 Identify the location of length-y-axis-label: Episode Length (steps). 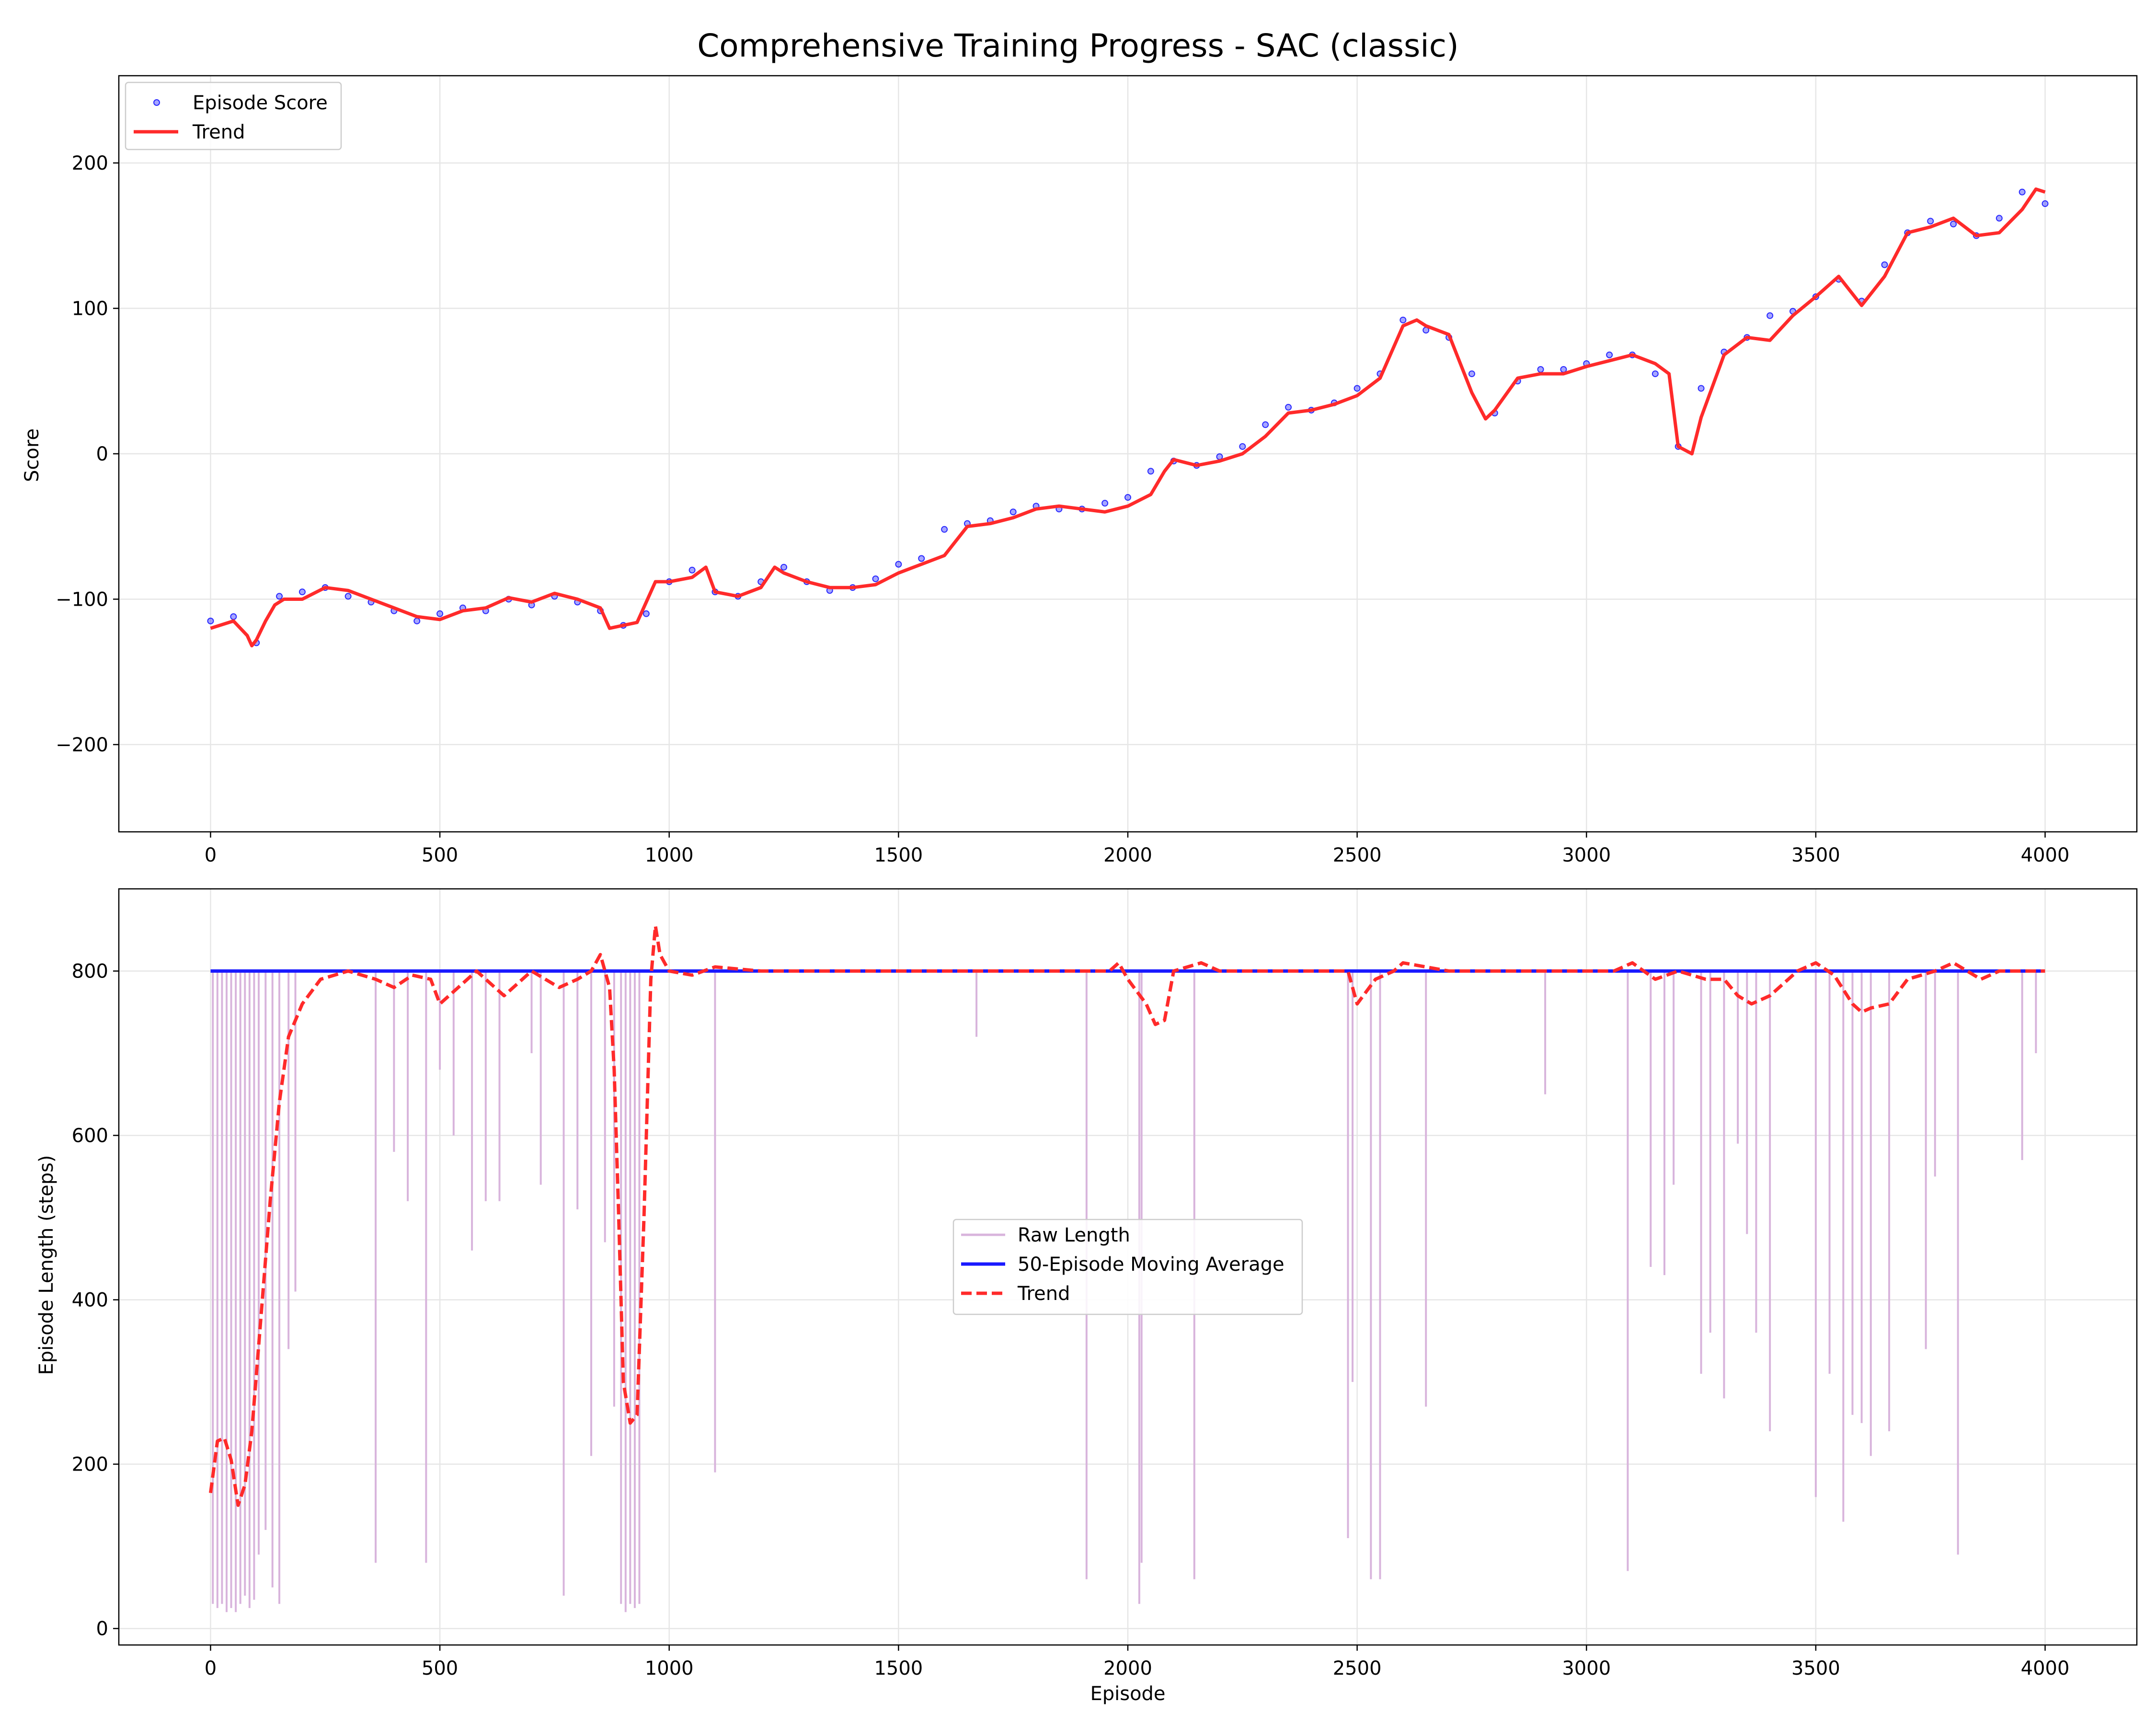
(46, 1265).